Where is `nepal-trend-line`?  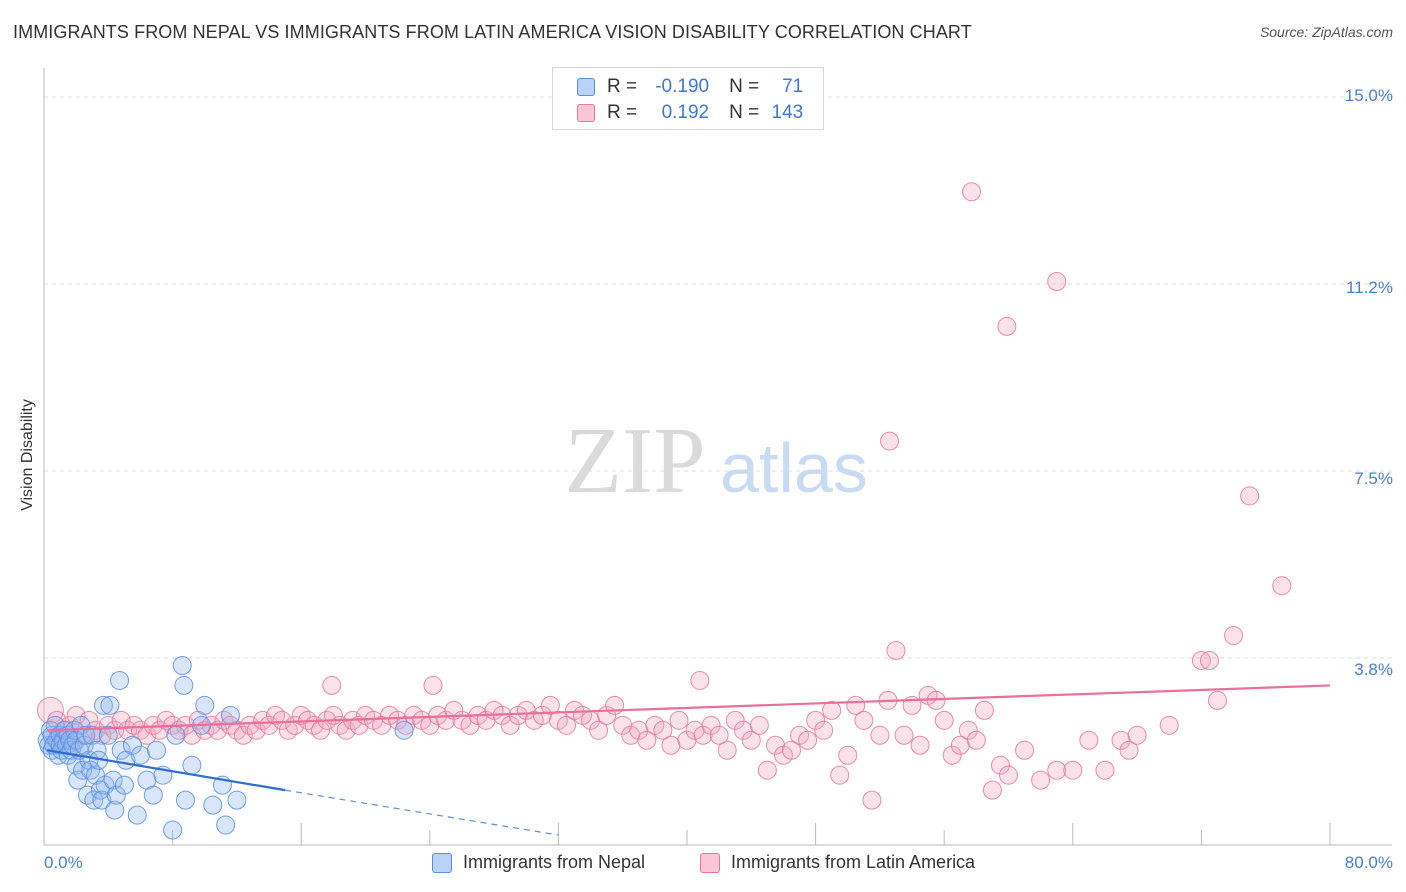
nepal-trend-line is located at coordinates (166, 770).